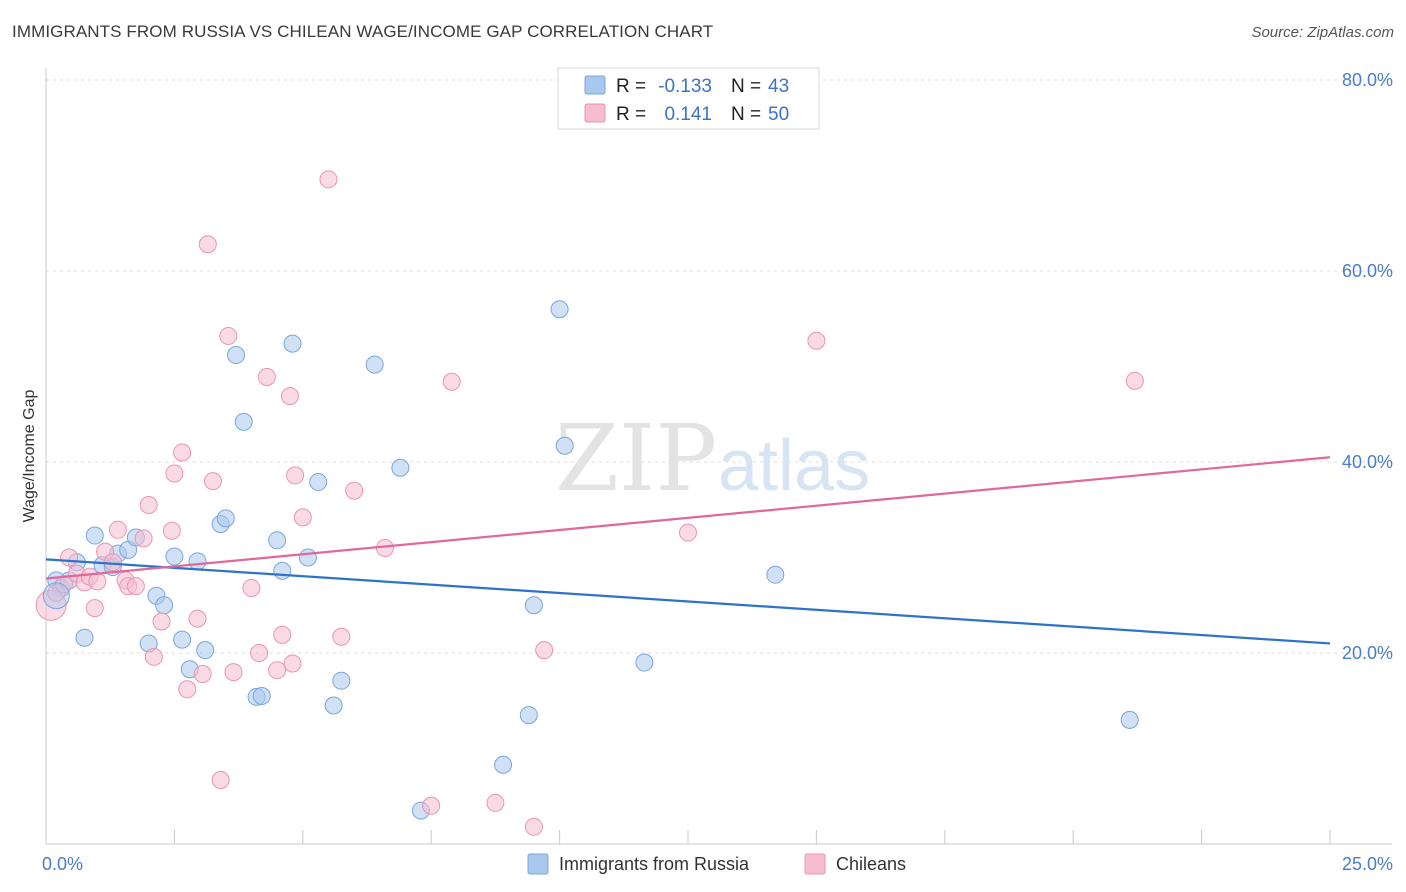  I want to click on legend-r-label-chile: R =, so click(631, 114).